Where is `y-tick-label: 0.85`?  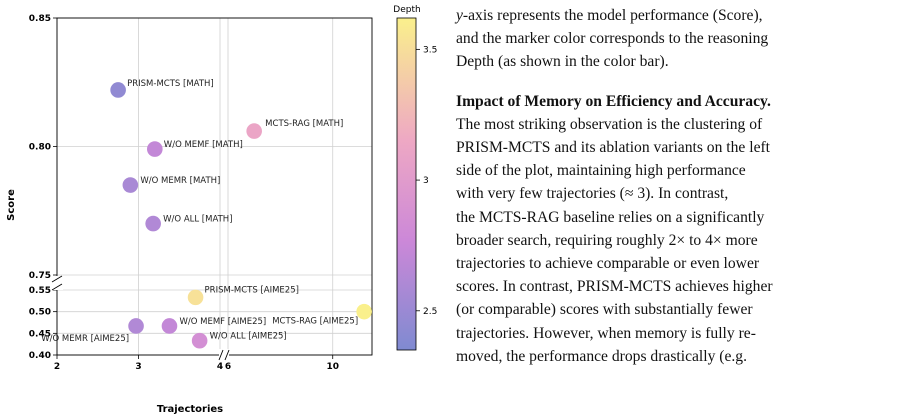
y-tick-label: 0.85 is located at coordinates (40, 19).